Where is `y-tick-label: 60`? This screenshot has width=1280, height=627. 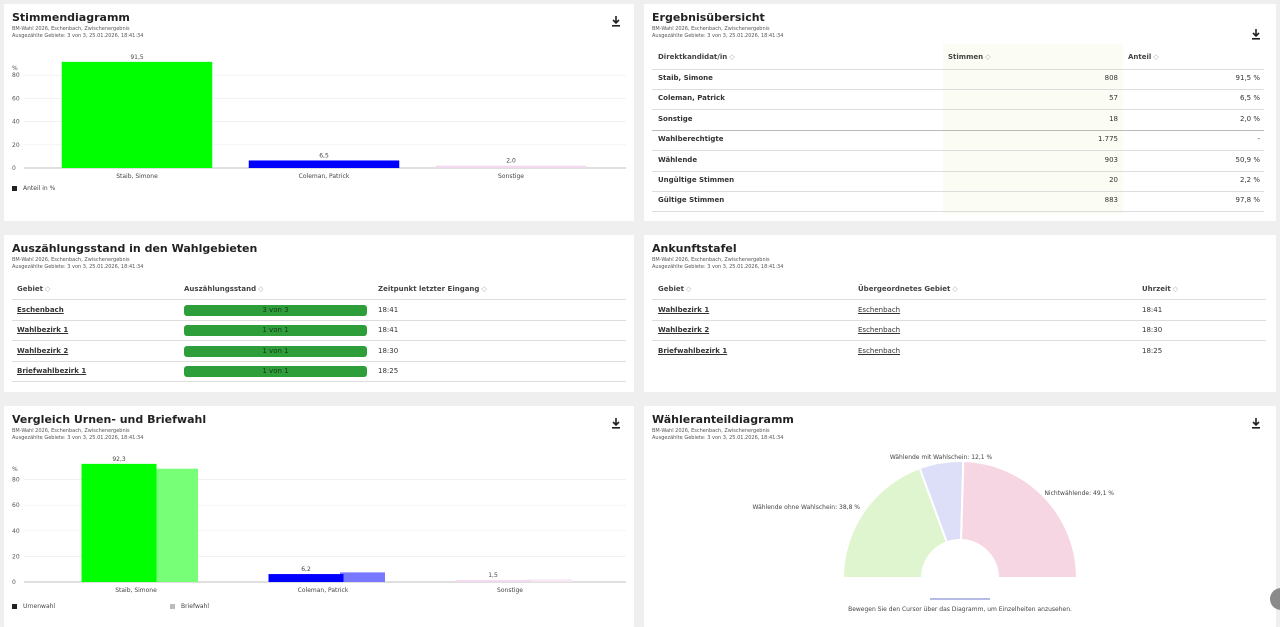 y-tick-label: 60 is located at coordinates (16, 98).